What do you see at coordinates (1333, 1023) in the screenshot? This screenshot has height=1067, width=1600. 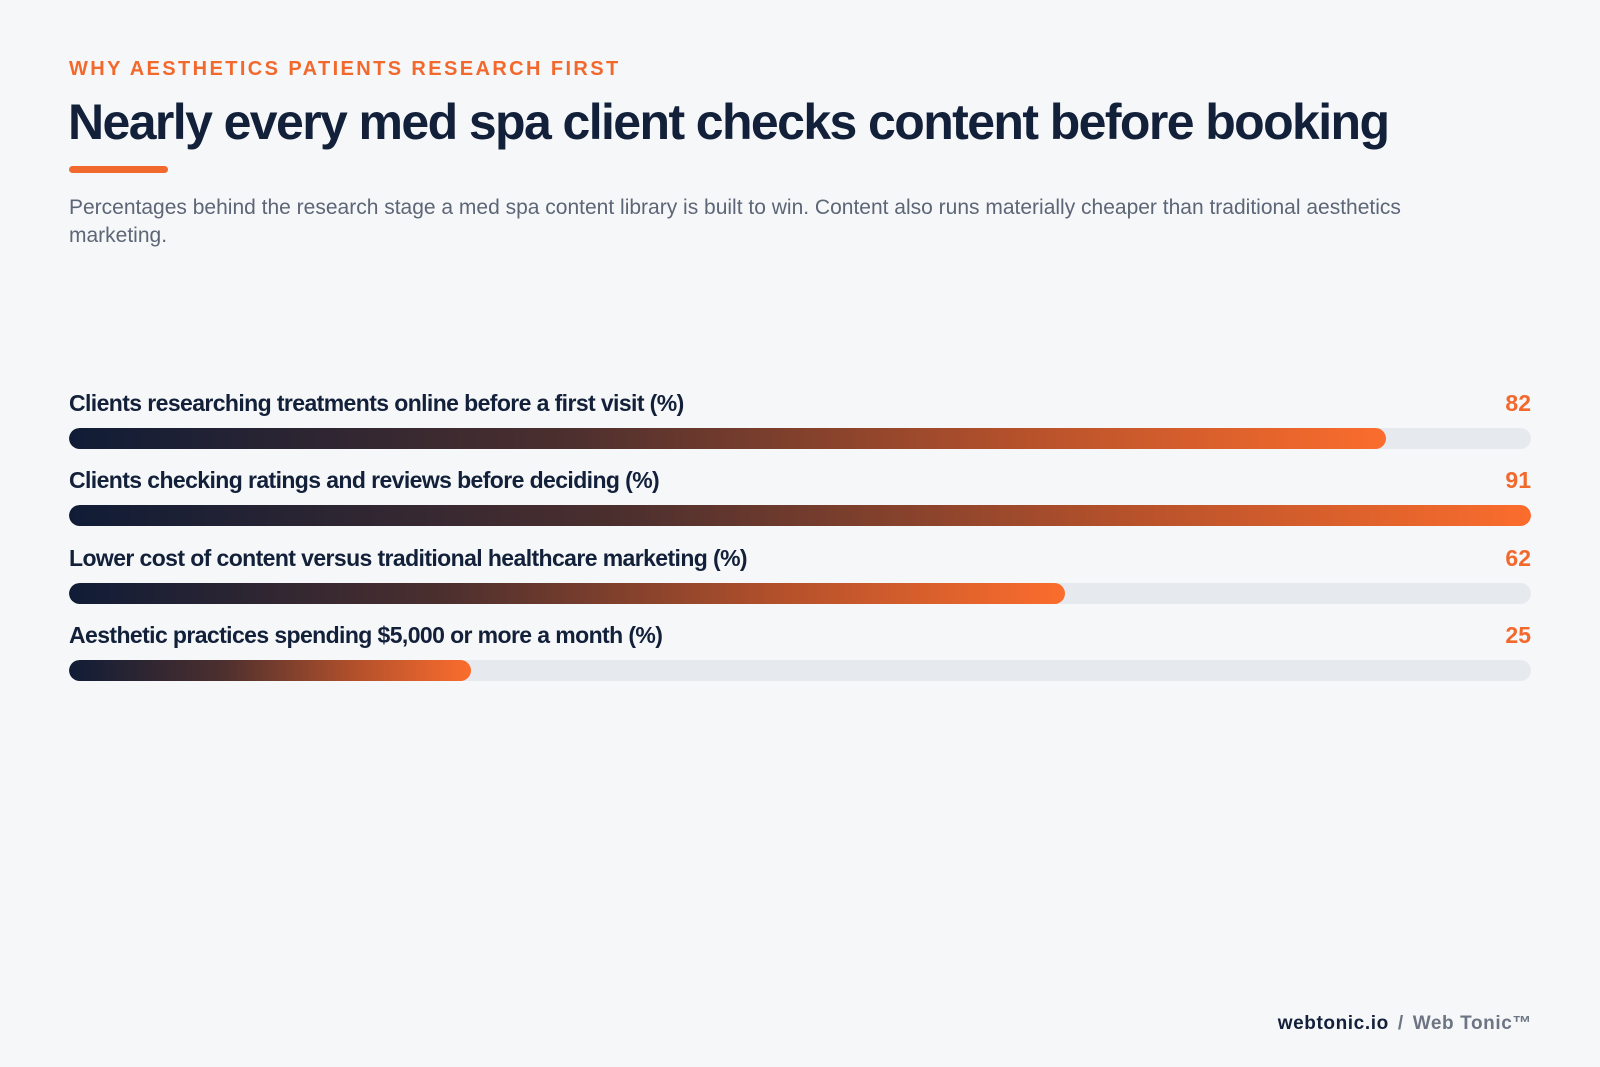 I see `footer-site-link: webtonic.io` at bounding box center [1333, 1023].